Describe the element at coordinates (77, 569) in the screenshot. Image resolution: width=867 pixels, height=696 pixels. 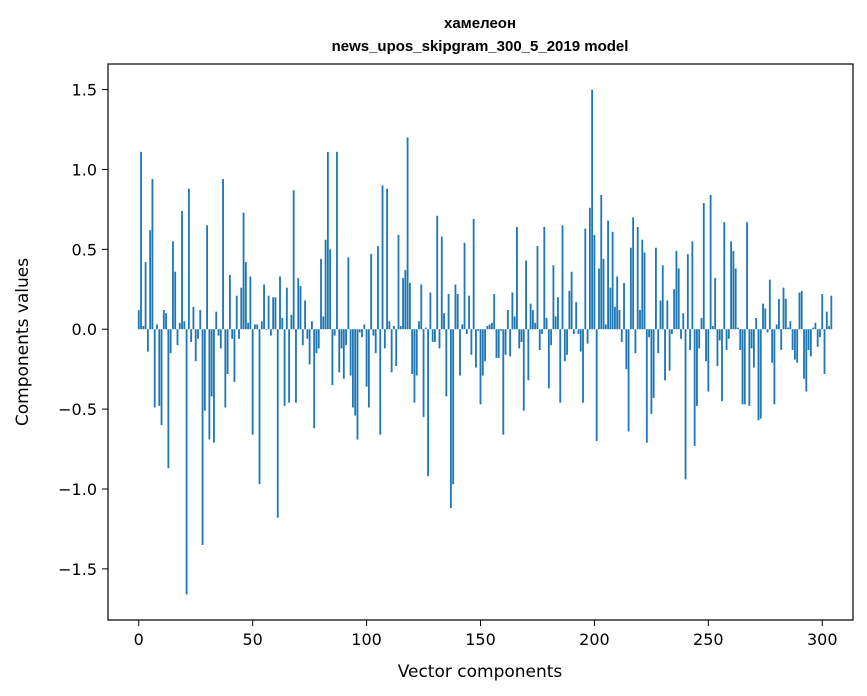
I see `y-tick-label-0: −1.5` at that location.